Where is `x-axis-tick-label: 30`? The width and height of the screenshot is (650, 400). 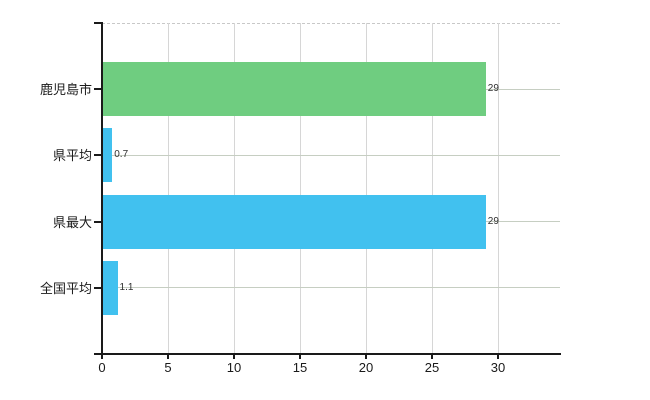
x-axis-tick-label: 30 is located at coordinates (498, 367).